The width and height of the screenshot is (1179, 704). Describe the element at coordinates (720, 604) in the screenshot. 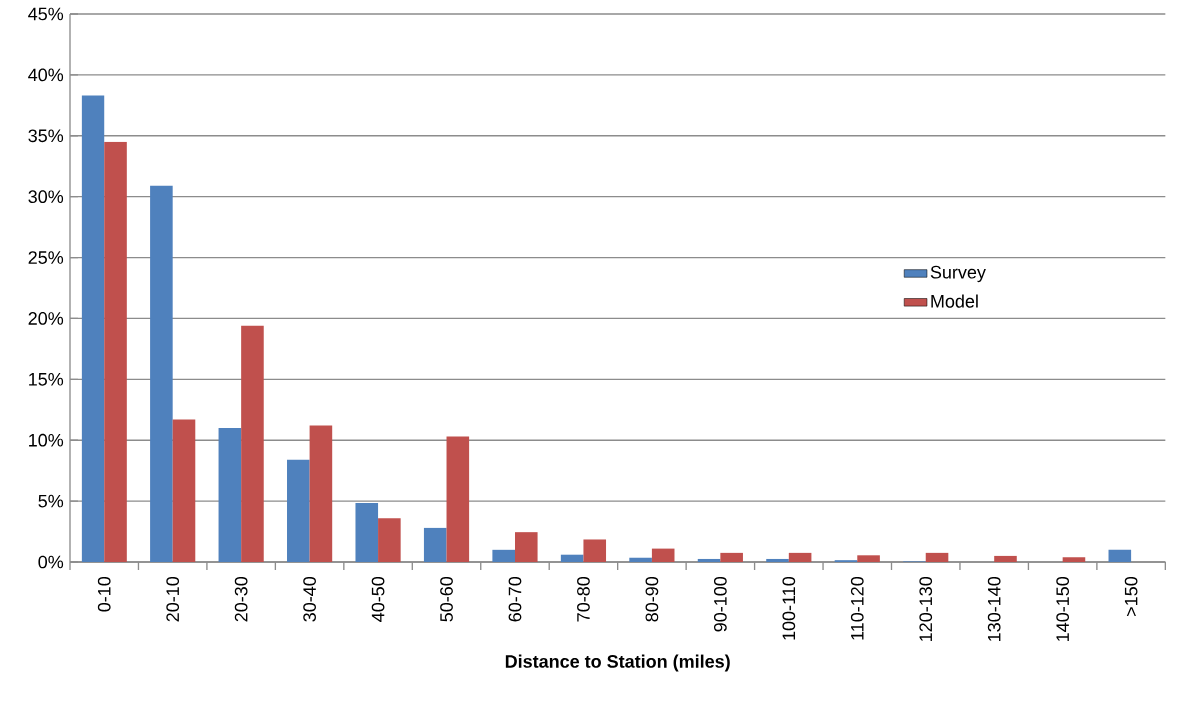

I see `x-tick-label: 90-100` at that location.